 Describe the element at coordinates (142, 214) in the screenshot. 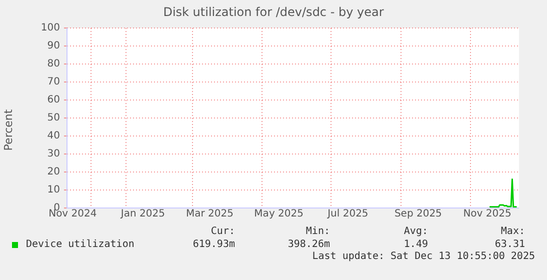

I see `x-tick-label: Jan 2025` at that location.